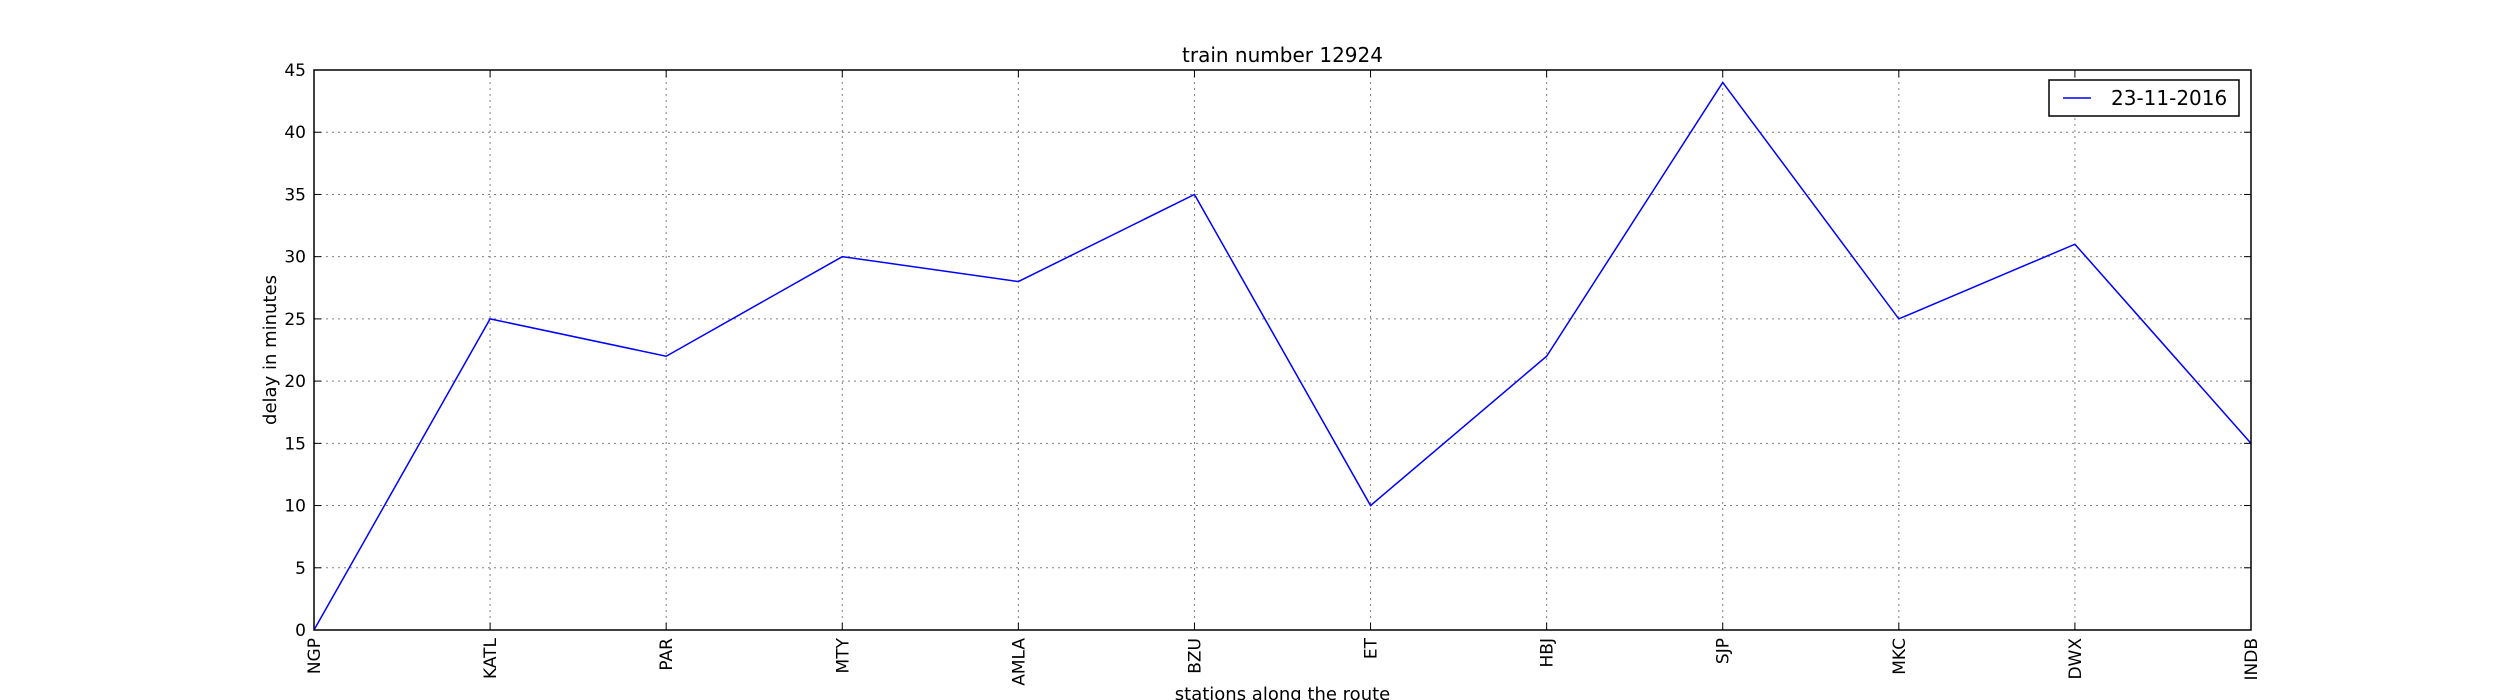 This screenshot has height=700, width=2500. What do you see at coordinates (315, 656) in the screenshot?
I see `x-tick-label: NGP` at bounding box center [315, 656].